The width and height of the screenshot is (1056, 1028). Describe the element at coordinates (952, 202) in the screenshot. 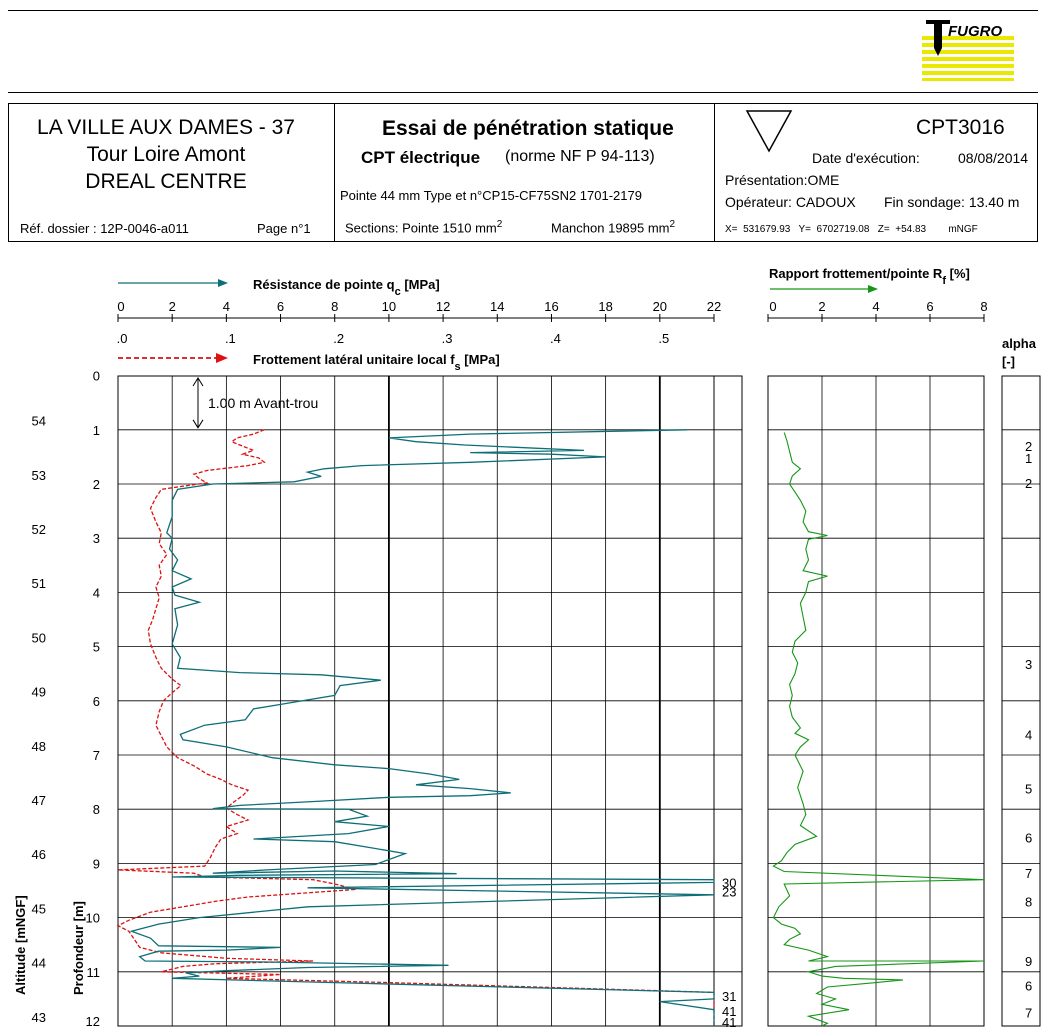

I see `fin-sondage: Fin sondage: 13.40 m` at that location.